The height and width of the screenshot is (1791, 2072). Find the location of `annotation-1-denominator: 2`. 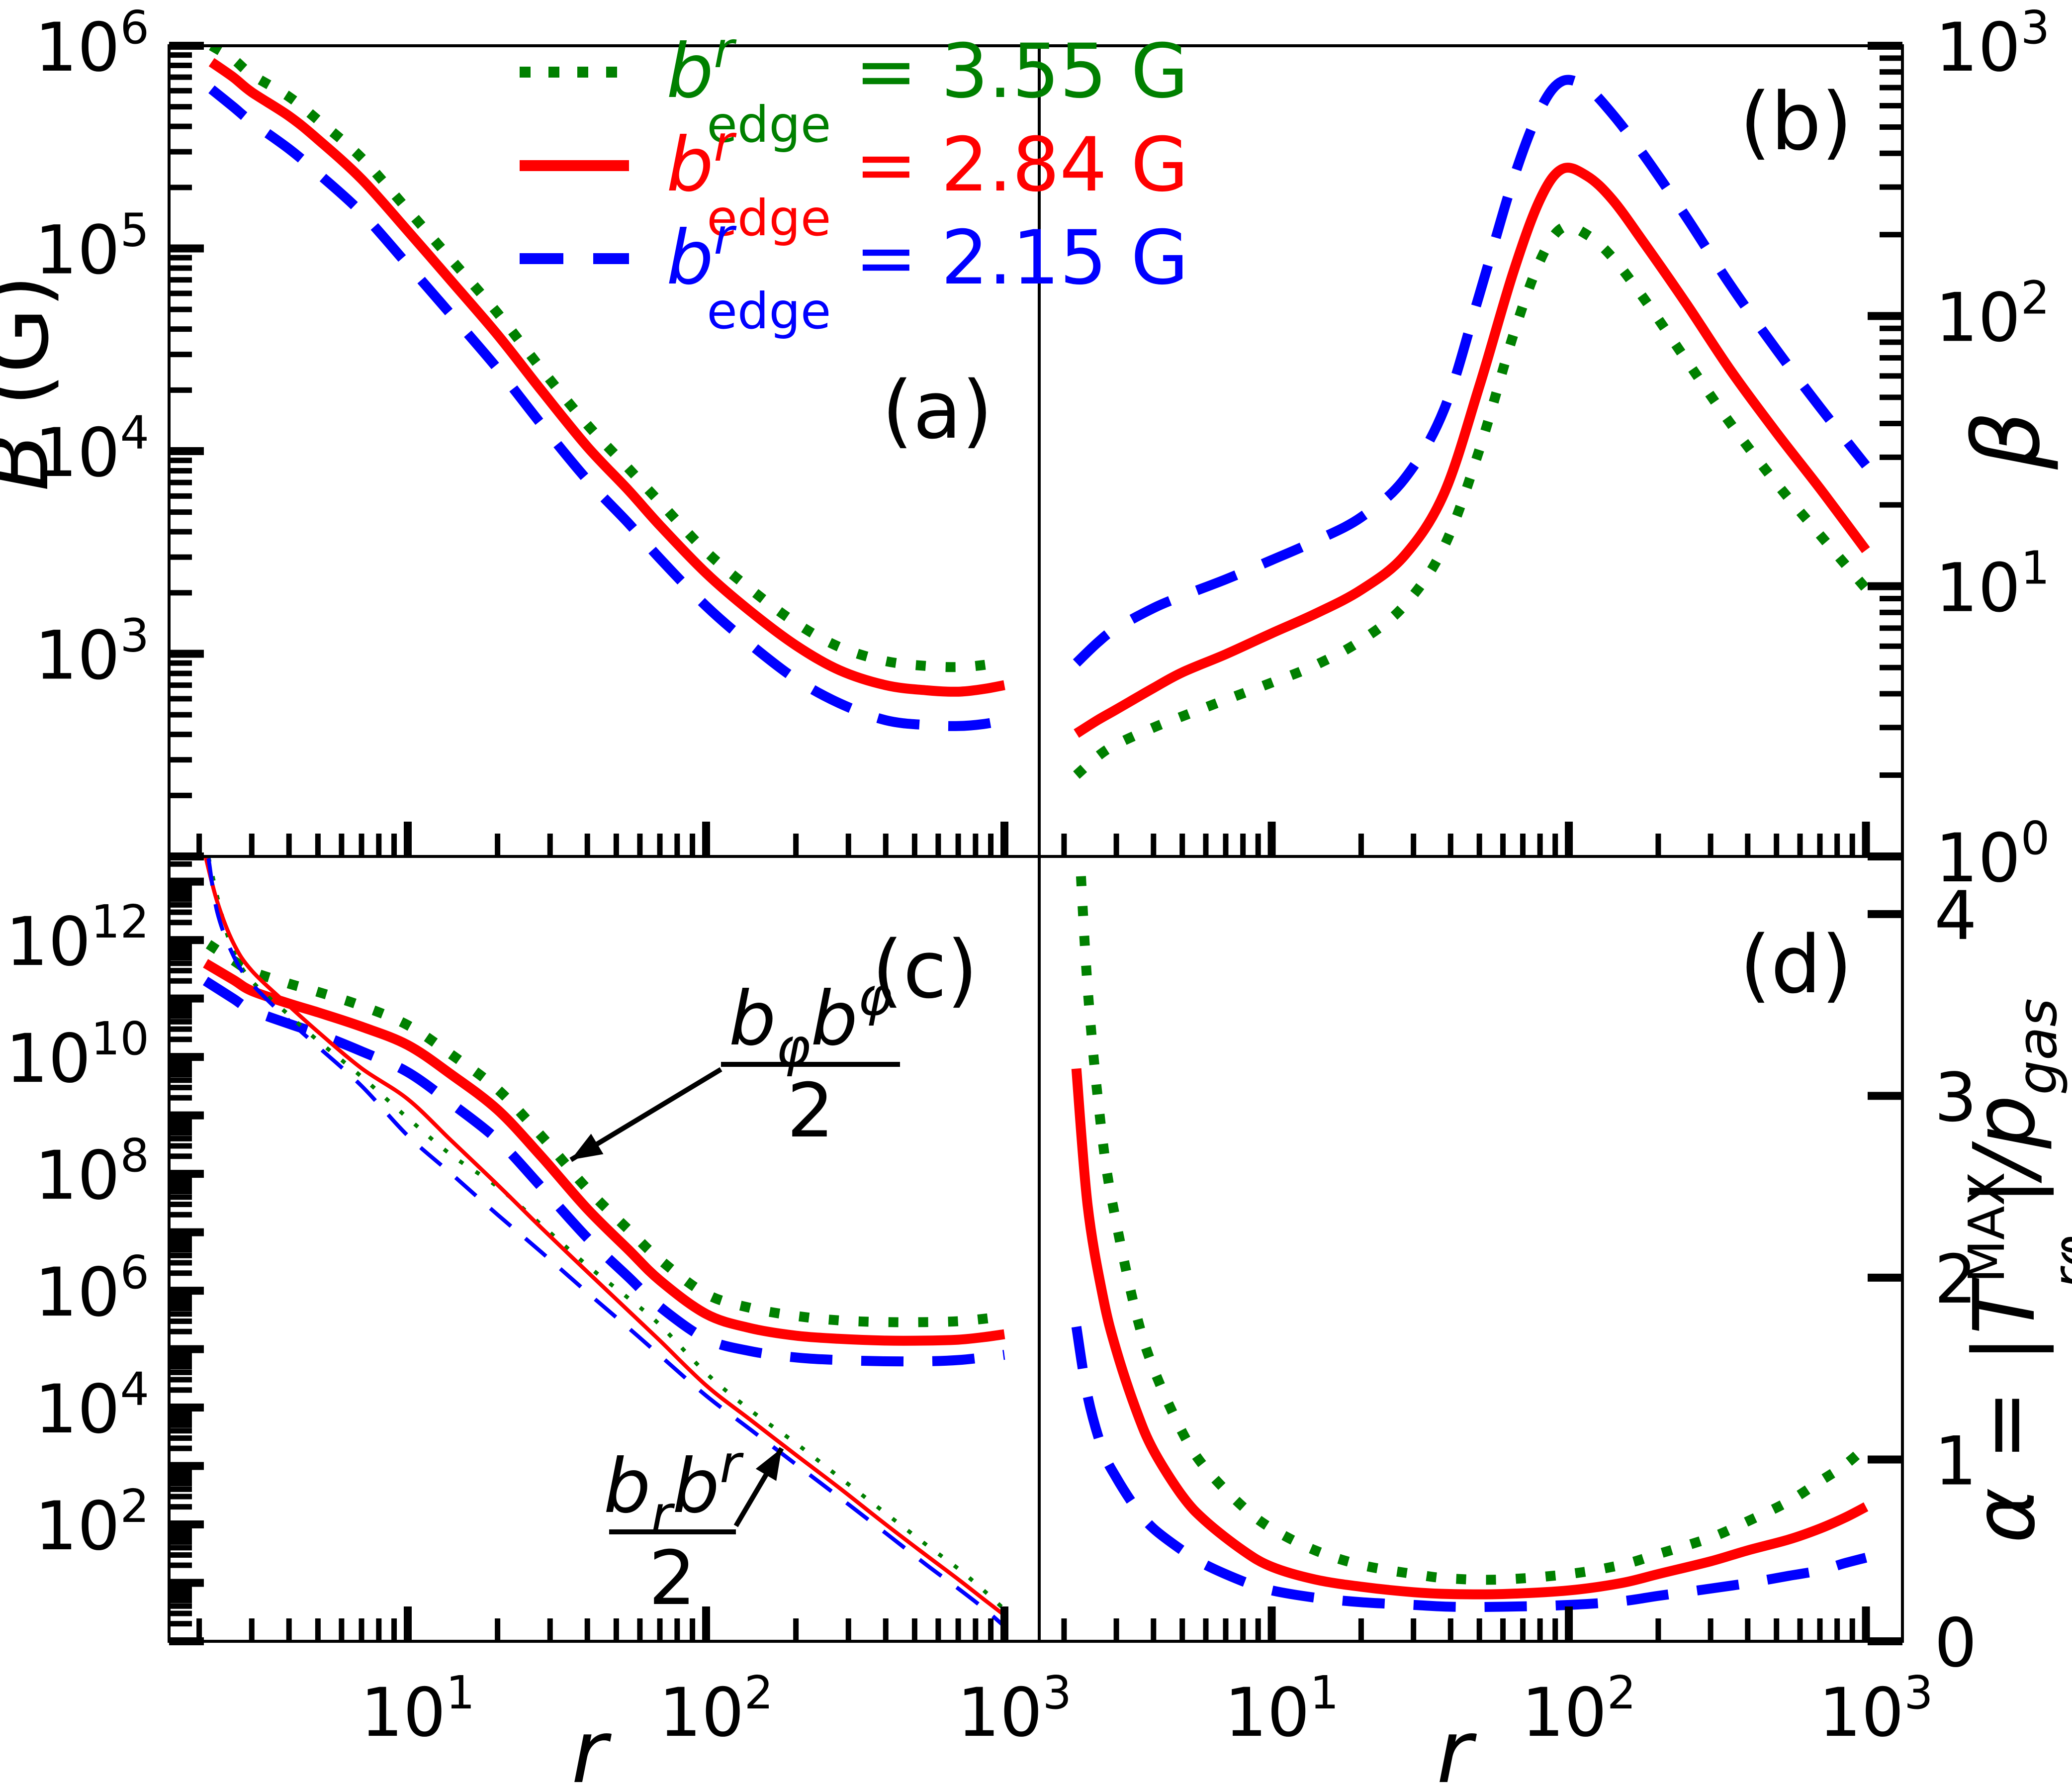

annotation-1-denominator: 2 is located at coordinates (672, 1578).